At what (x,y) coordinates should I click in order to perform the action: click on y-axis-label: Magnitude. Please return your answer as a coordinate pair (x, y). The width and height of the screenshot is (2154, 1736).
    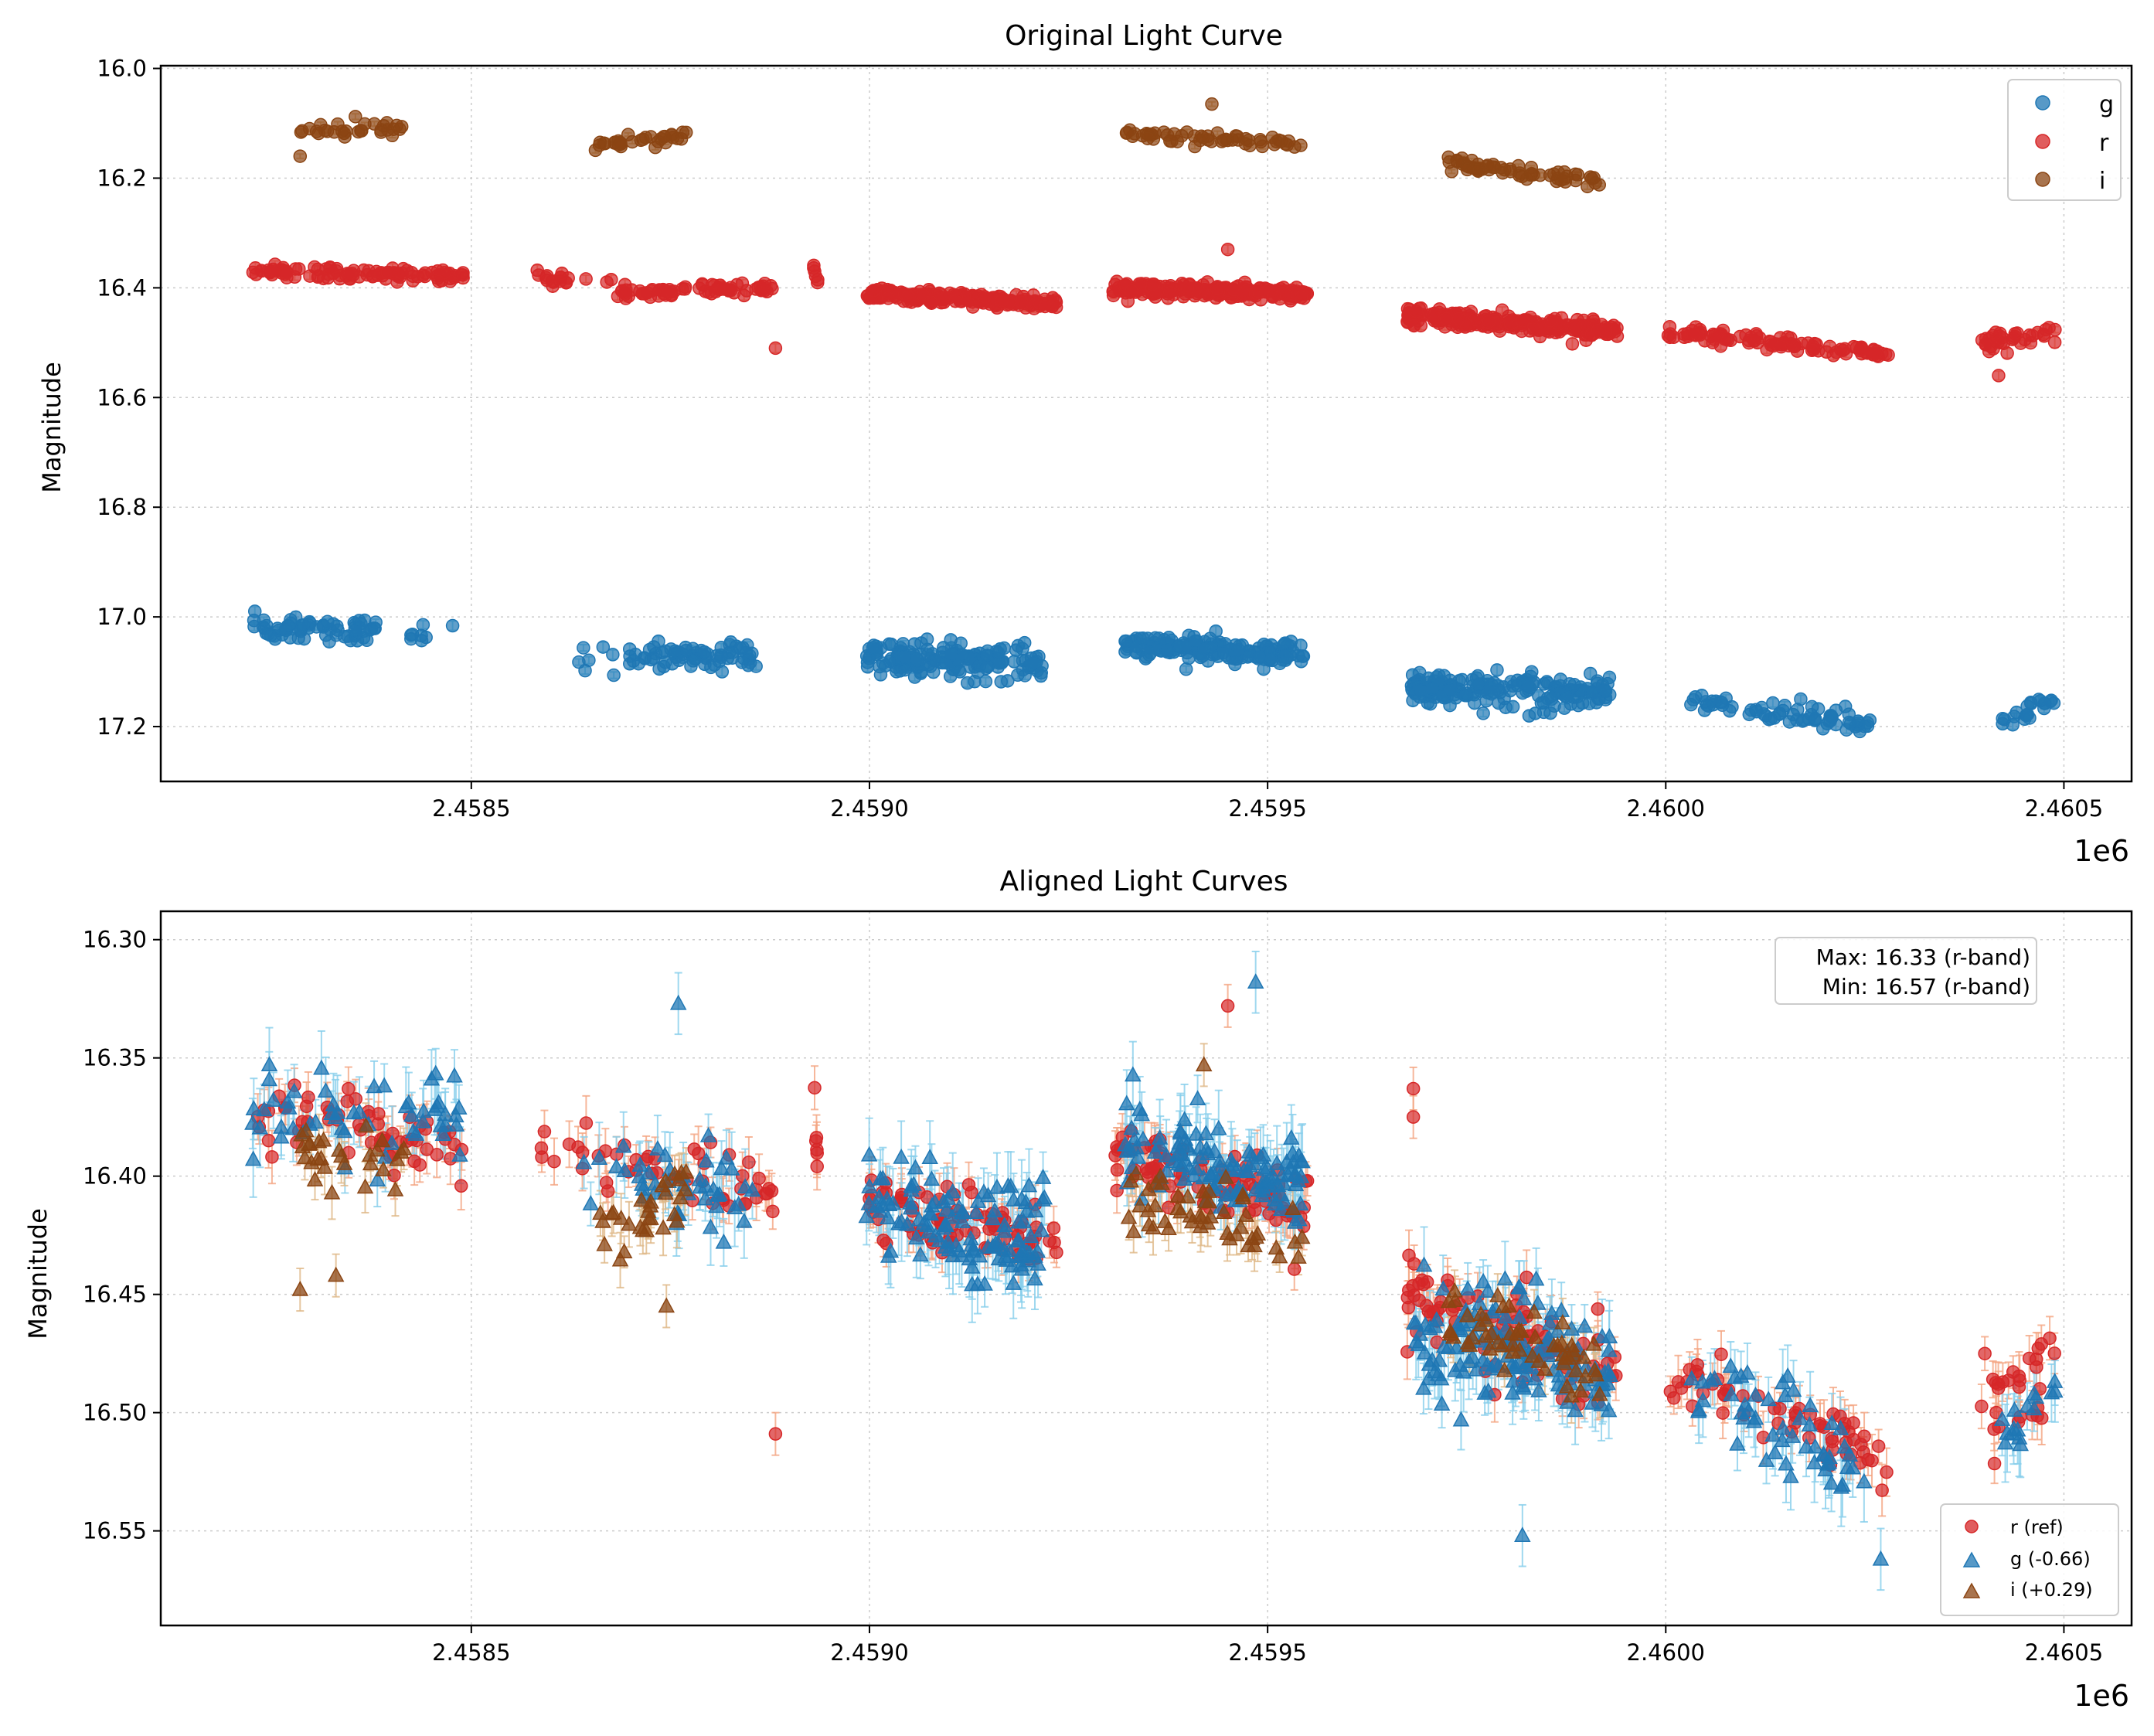
    Looking at the image, I should click on (51, 428).